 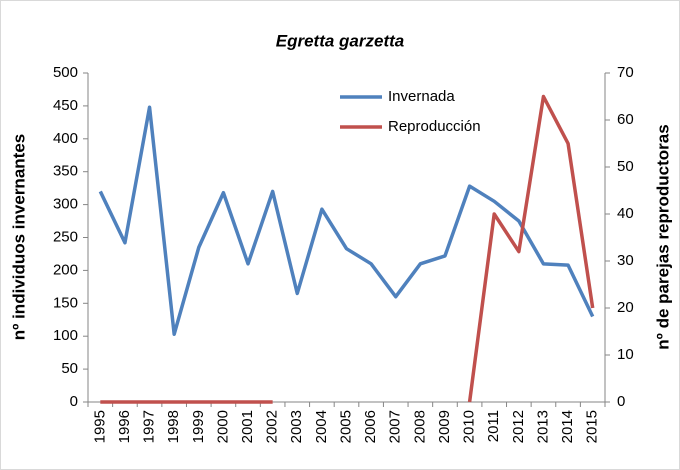 What do you see at coordinates (74, 401) in the screenshot?
I see `y-tick-label: 0` at bounding box center [74, 401].